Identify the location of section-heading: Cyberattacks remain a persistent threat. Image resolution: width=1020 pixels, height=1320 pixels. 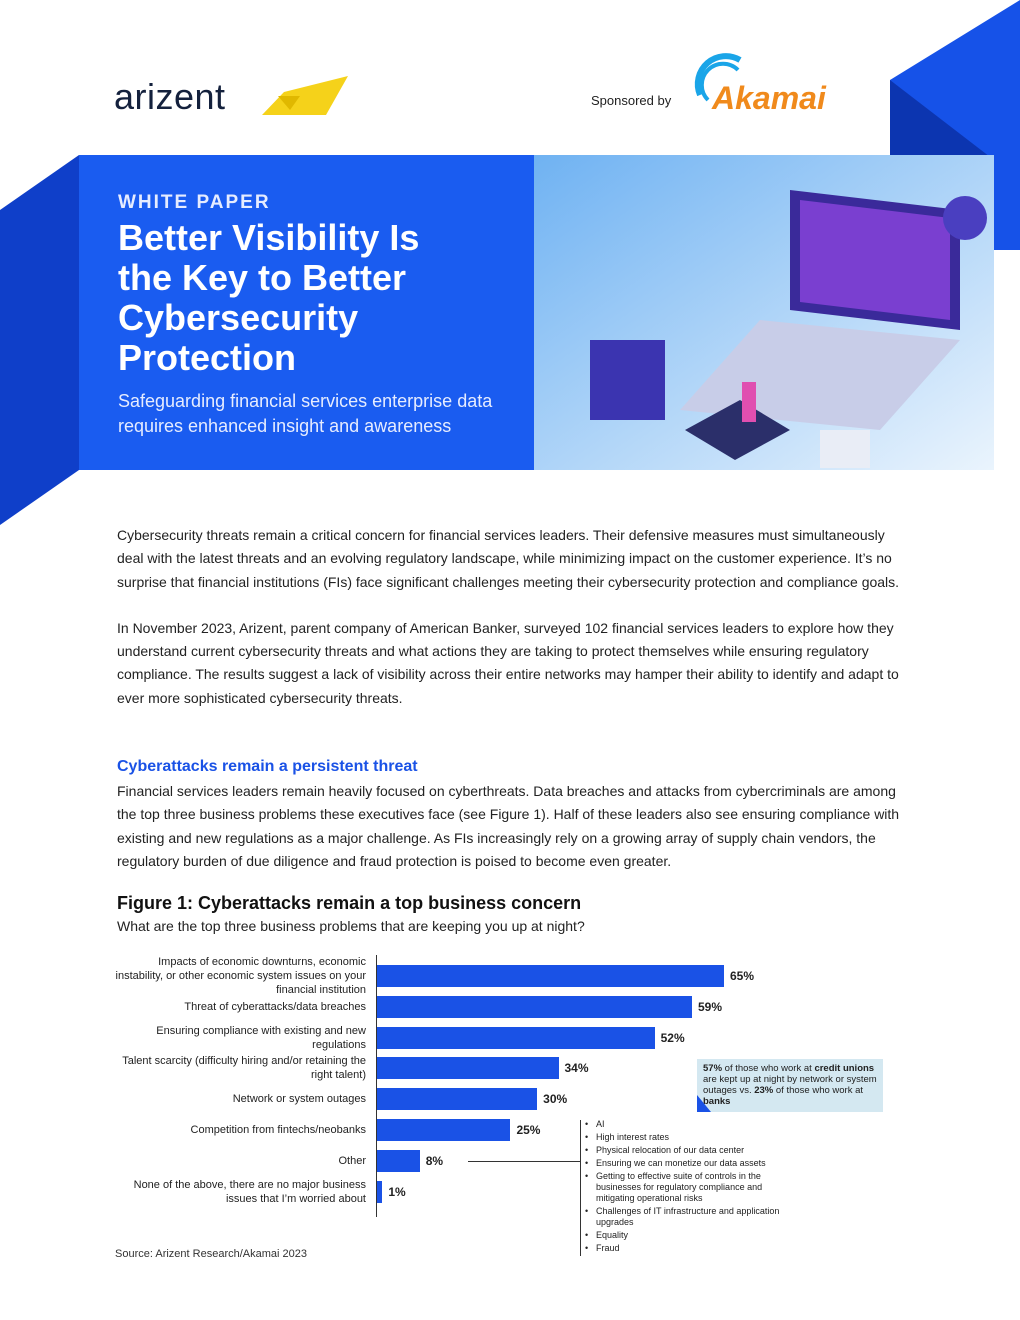
(267, 766).